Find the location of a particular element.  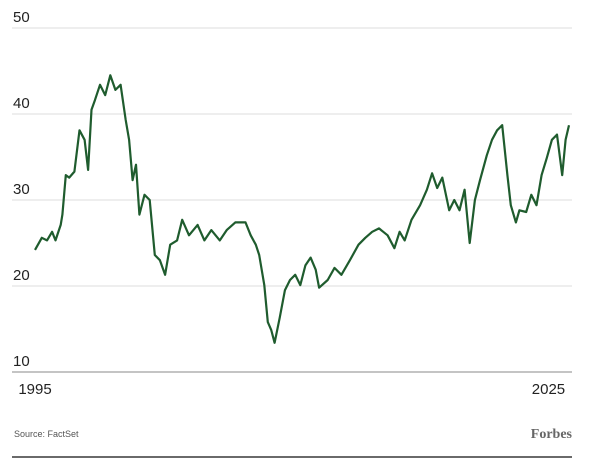

y-tick-label: 40 is located at coordinates (21, 103).